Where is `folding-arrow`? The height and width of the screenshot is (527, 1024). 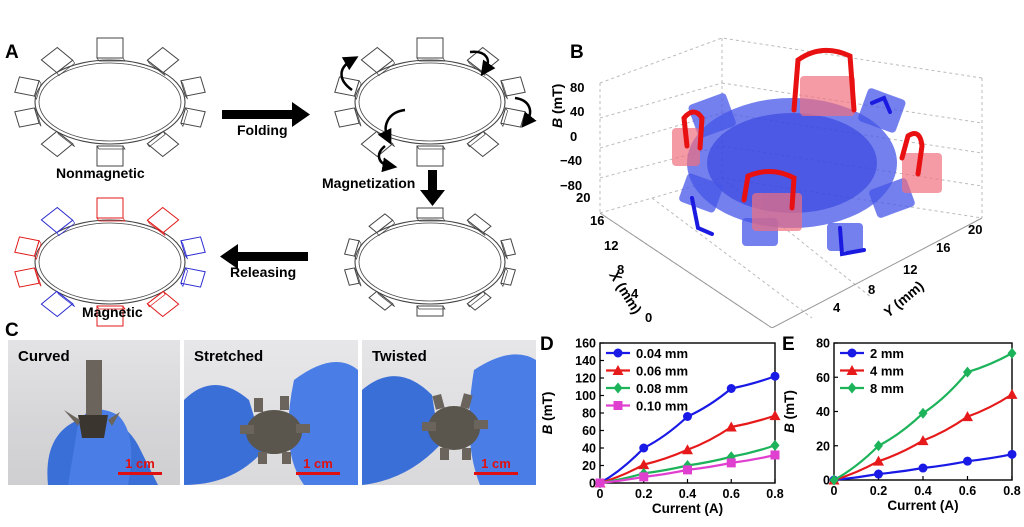 folding-arrow is located at coordinates (266, 114).